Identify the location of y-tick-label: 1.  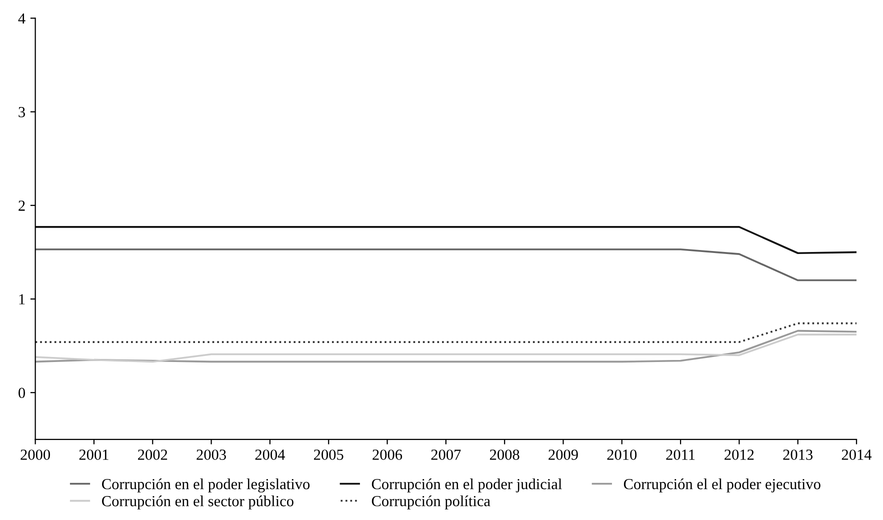
(22, 299).